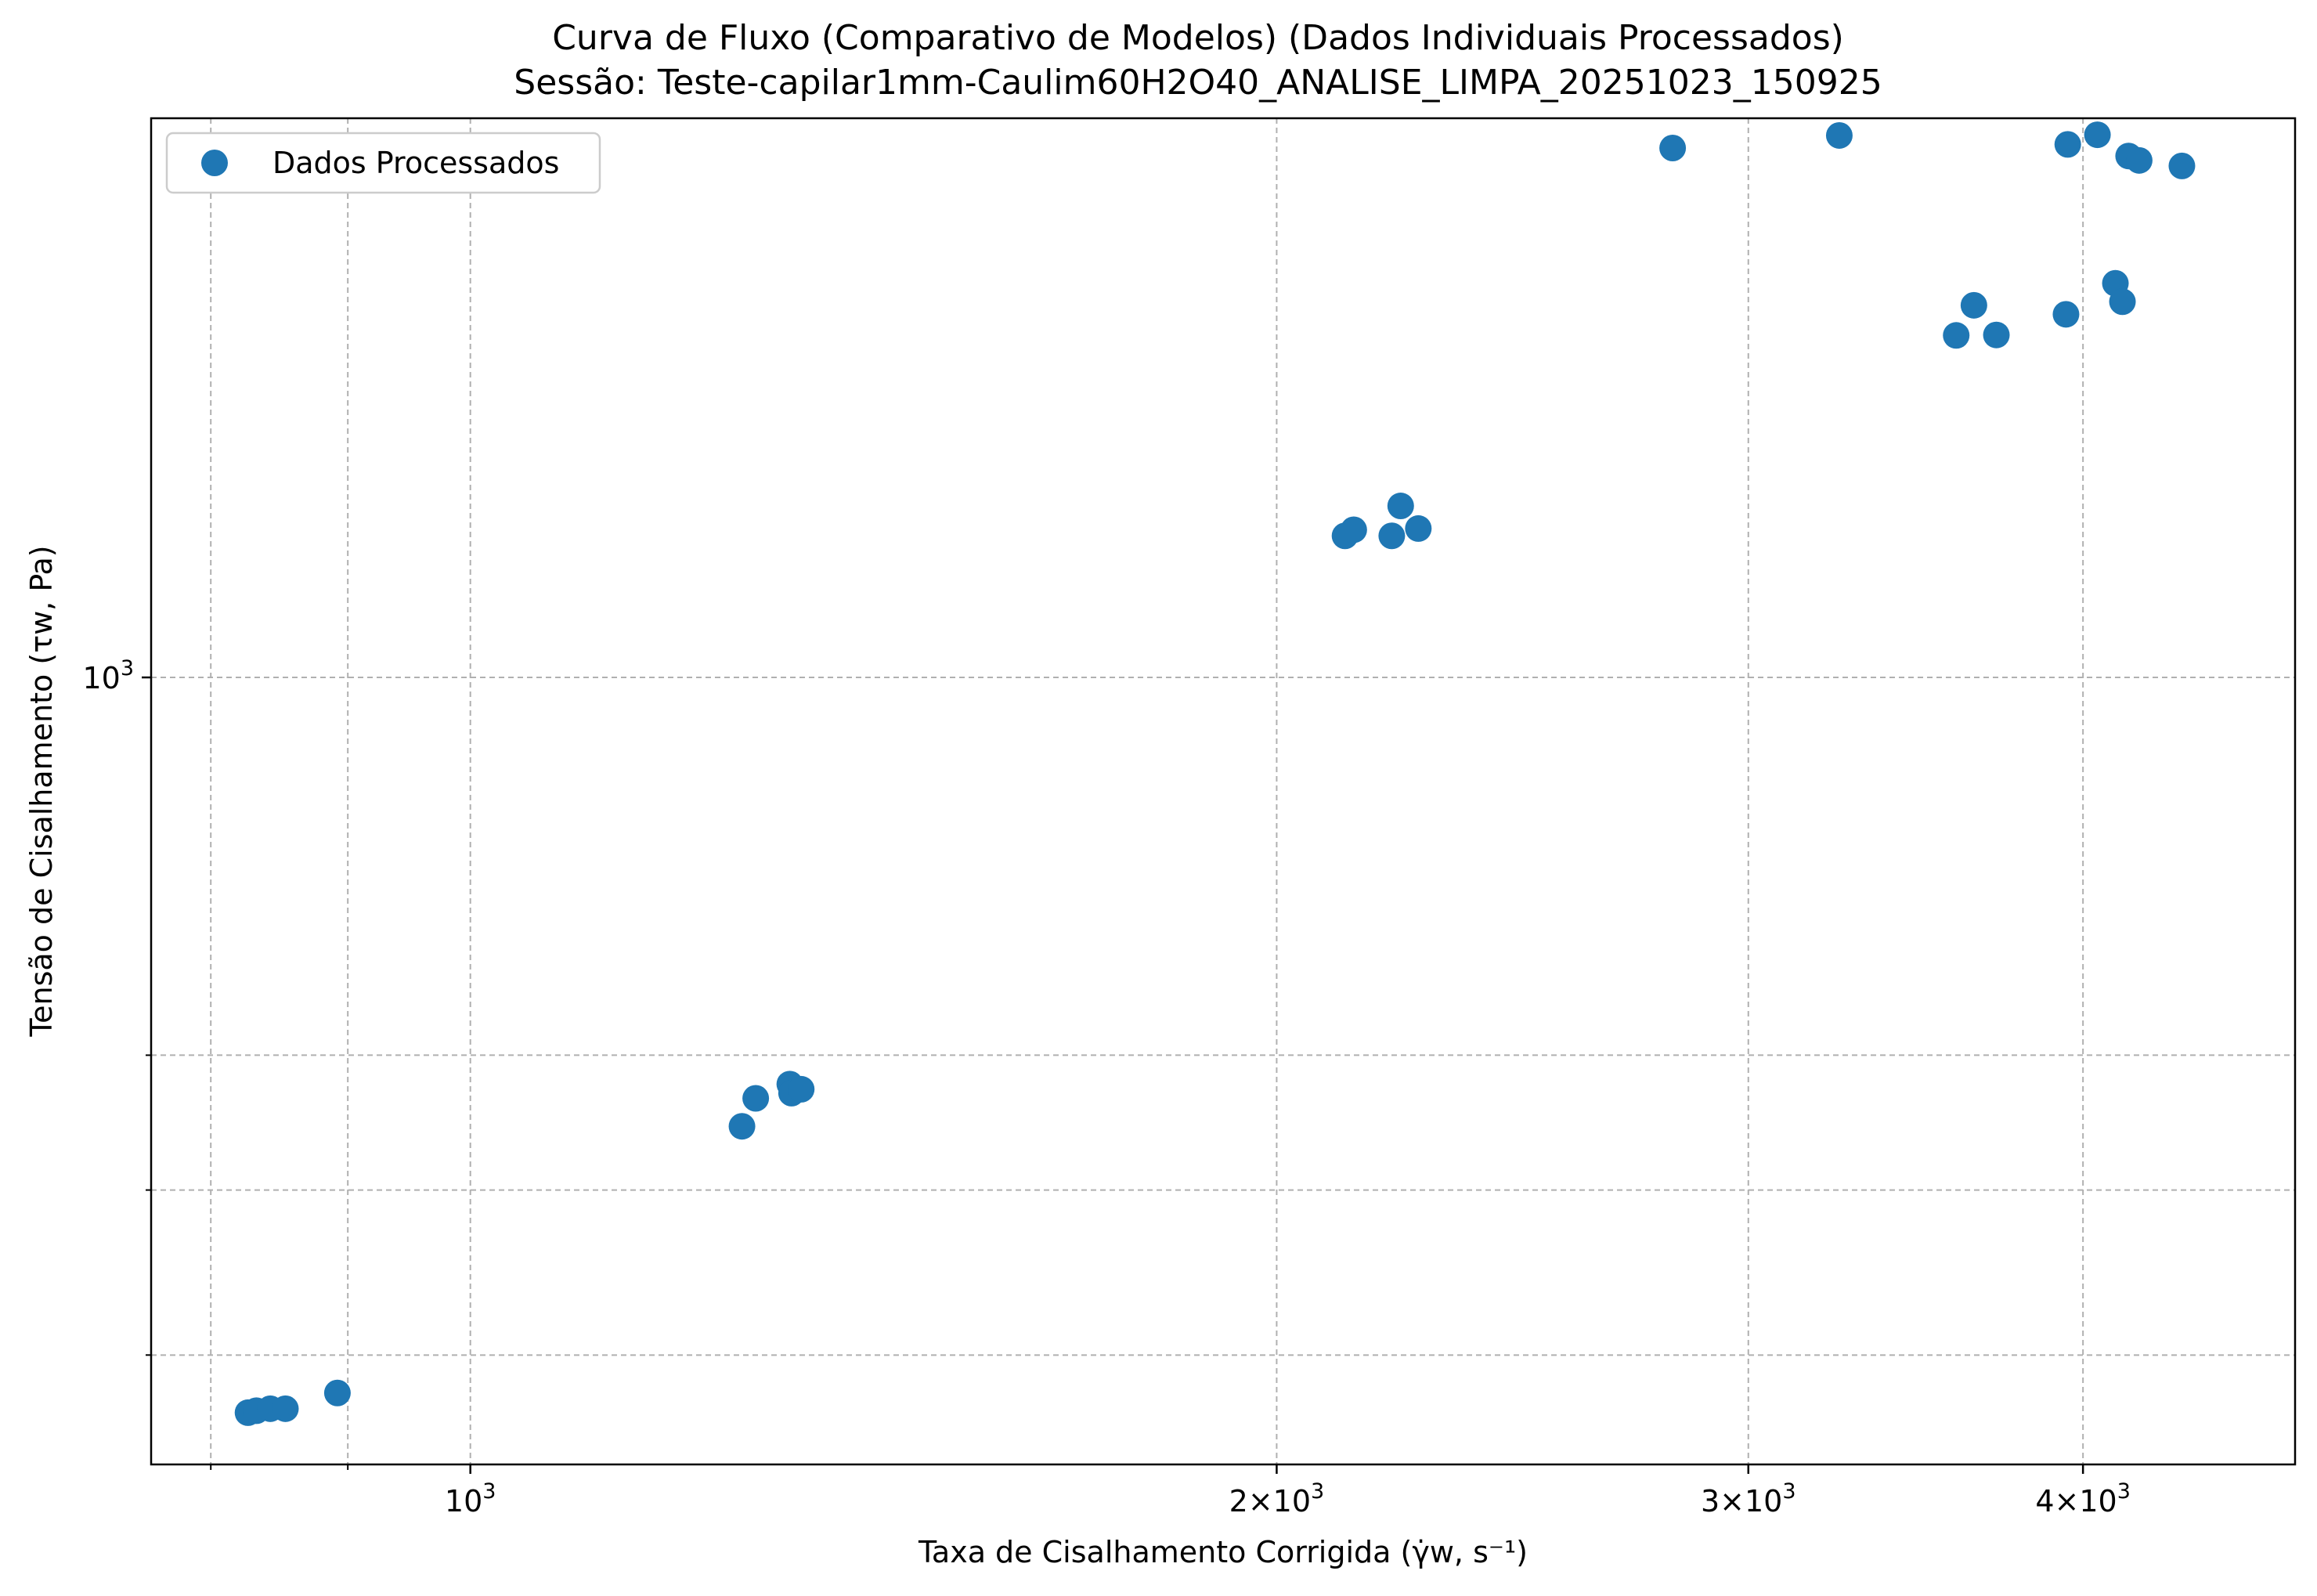 This screenshot has width=2317, height=1596. What do you see at coordinates (214, 163) in the screenshot?
I see `legend-marker` at bounding box center [214, 163].